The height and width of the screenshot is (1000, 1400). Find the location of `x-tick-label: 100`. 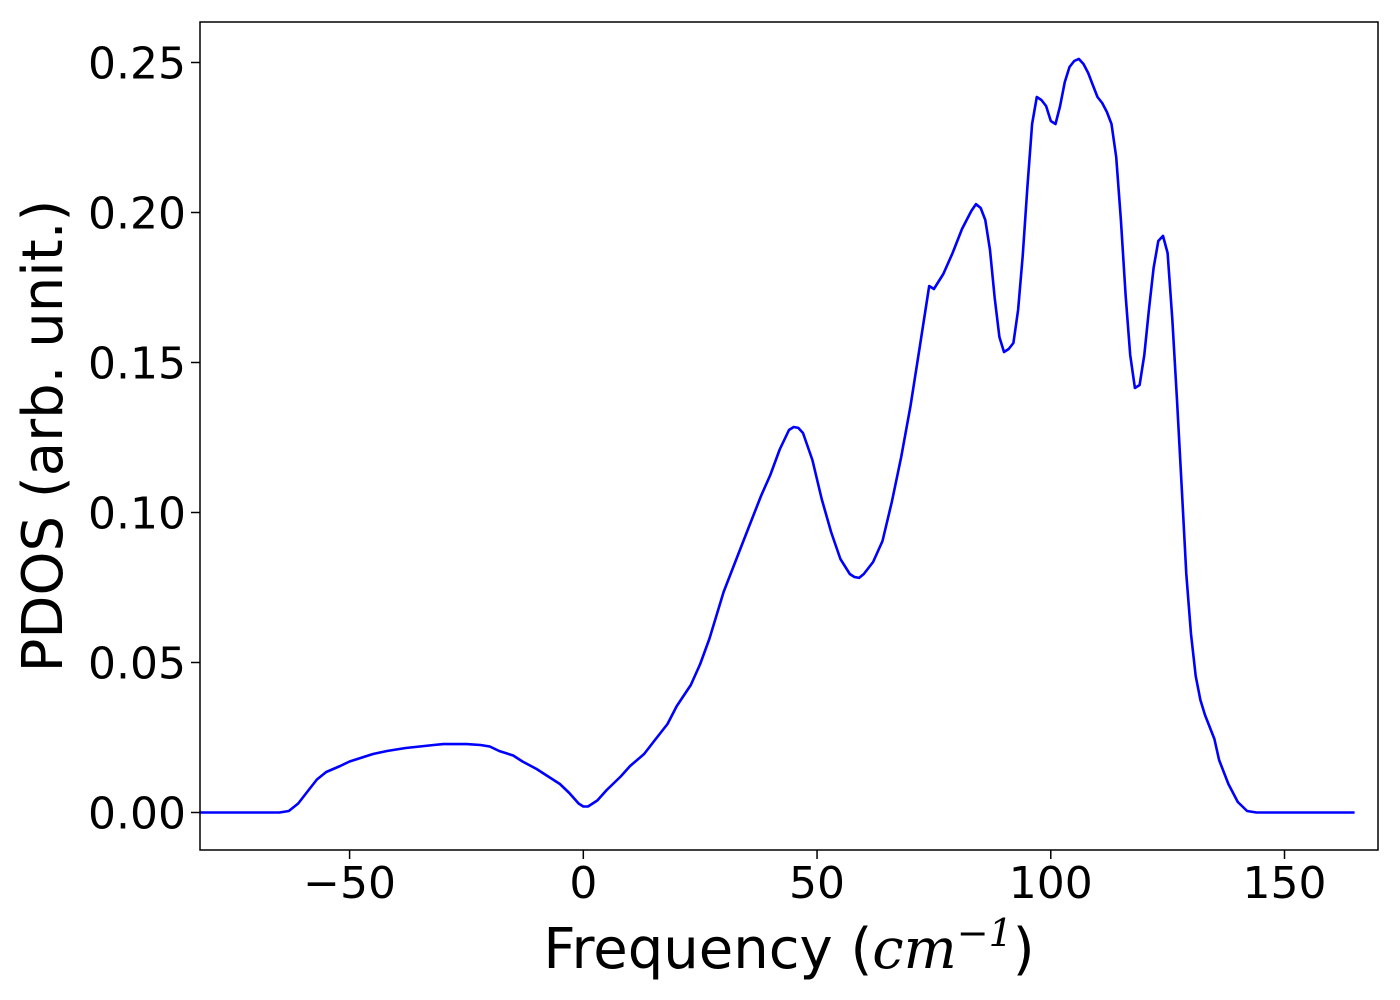

x-tick-label: 100 is located at coordinates (1051, 883).